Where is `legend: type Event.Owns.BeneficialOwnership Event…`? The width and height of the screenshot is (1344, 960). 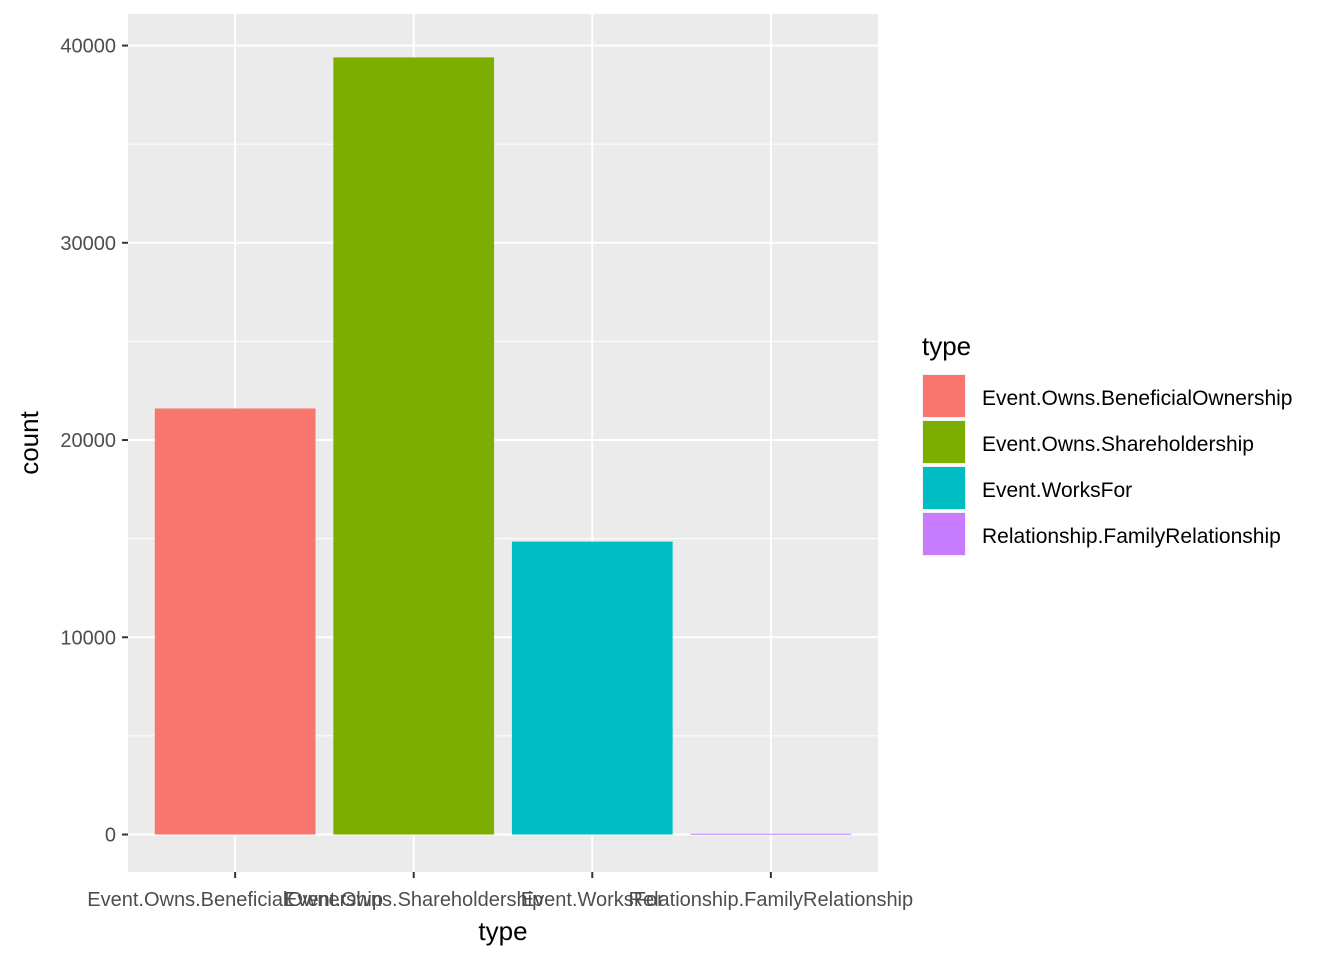
legend: type Event.Owns.BeneficialOwnership Event… is located at coordinates (1107, 443).